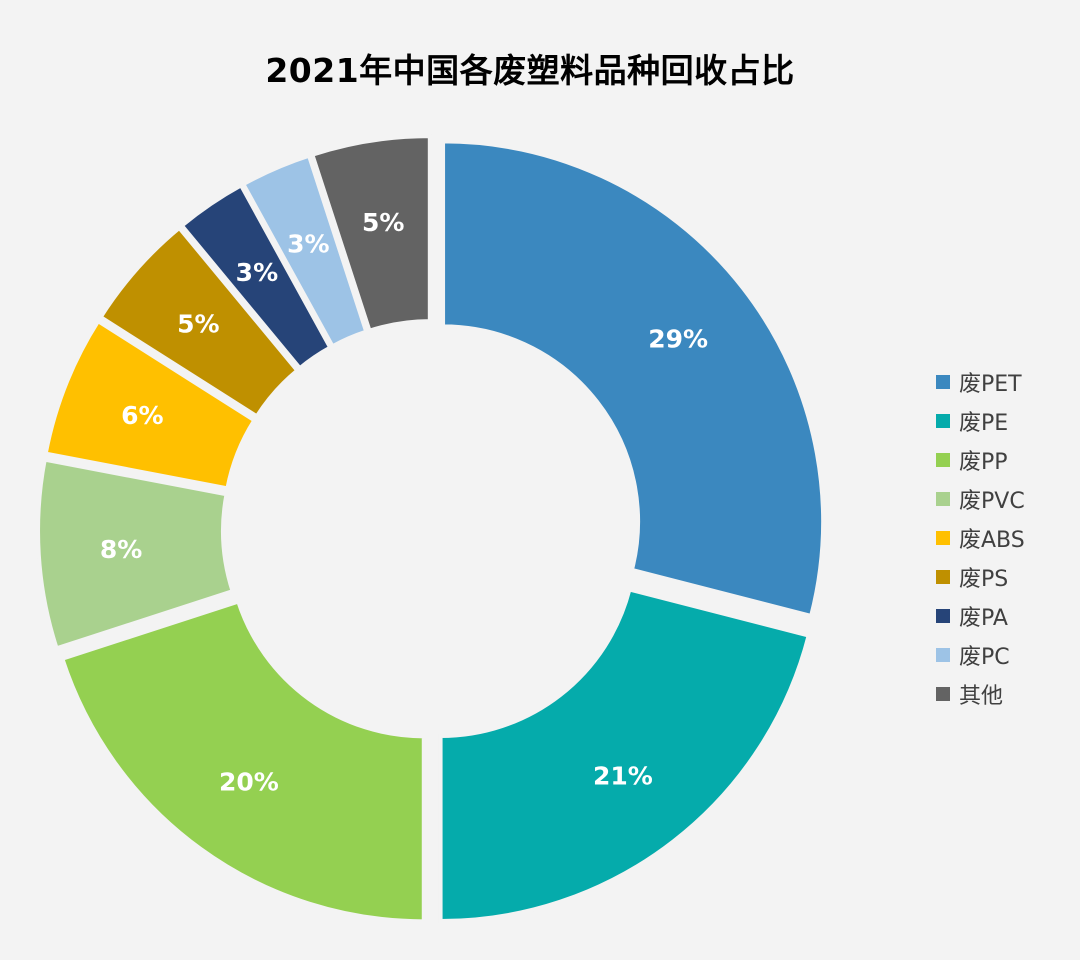 The image size is (1080, 960). What do you see at coordinates (530, 70) in the screenshot?
I see `chart-title: 2021年中国各废塑料品种回收占比` at bounding box center [530, 70].